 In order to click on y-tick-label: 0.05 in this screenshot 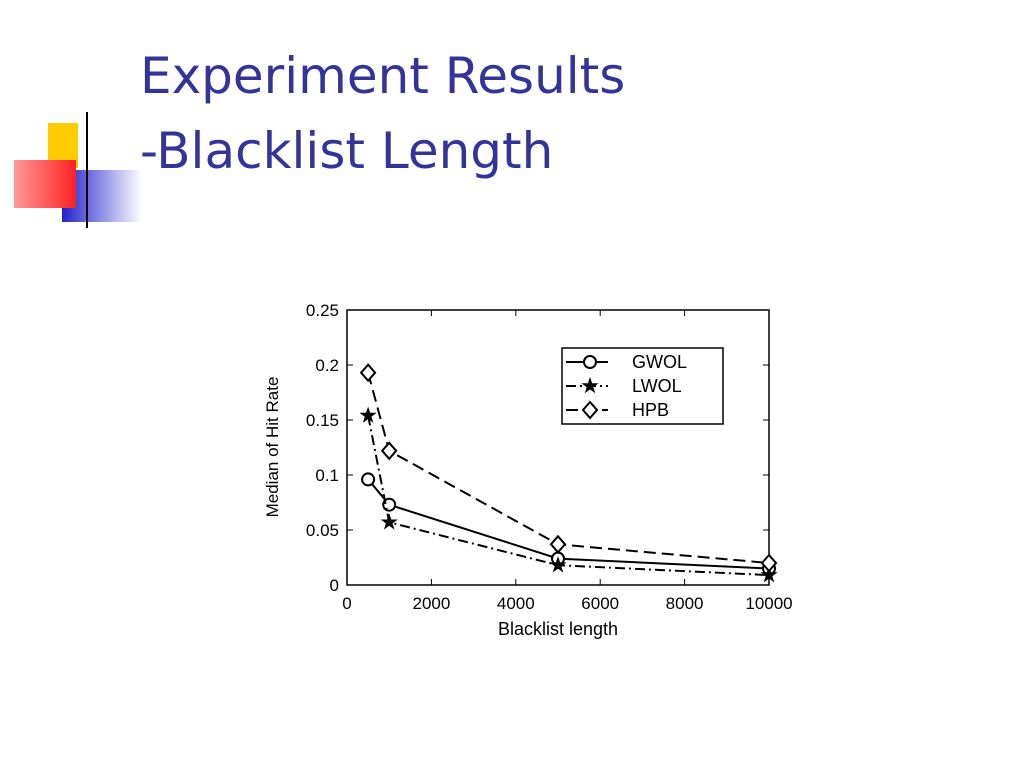, I will do `click(322, 530)`.